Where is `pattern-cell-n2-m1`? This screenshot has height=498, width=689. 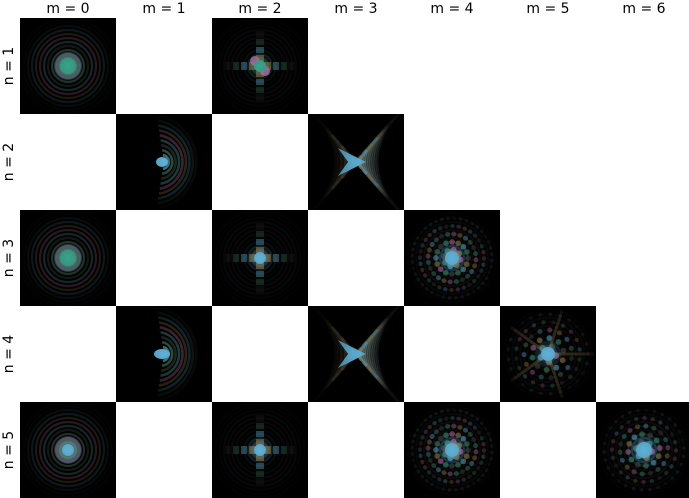
pattern-cell-n2-m1 is located at coordinates (164, 162).